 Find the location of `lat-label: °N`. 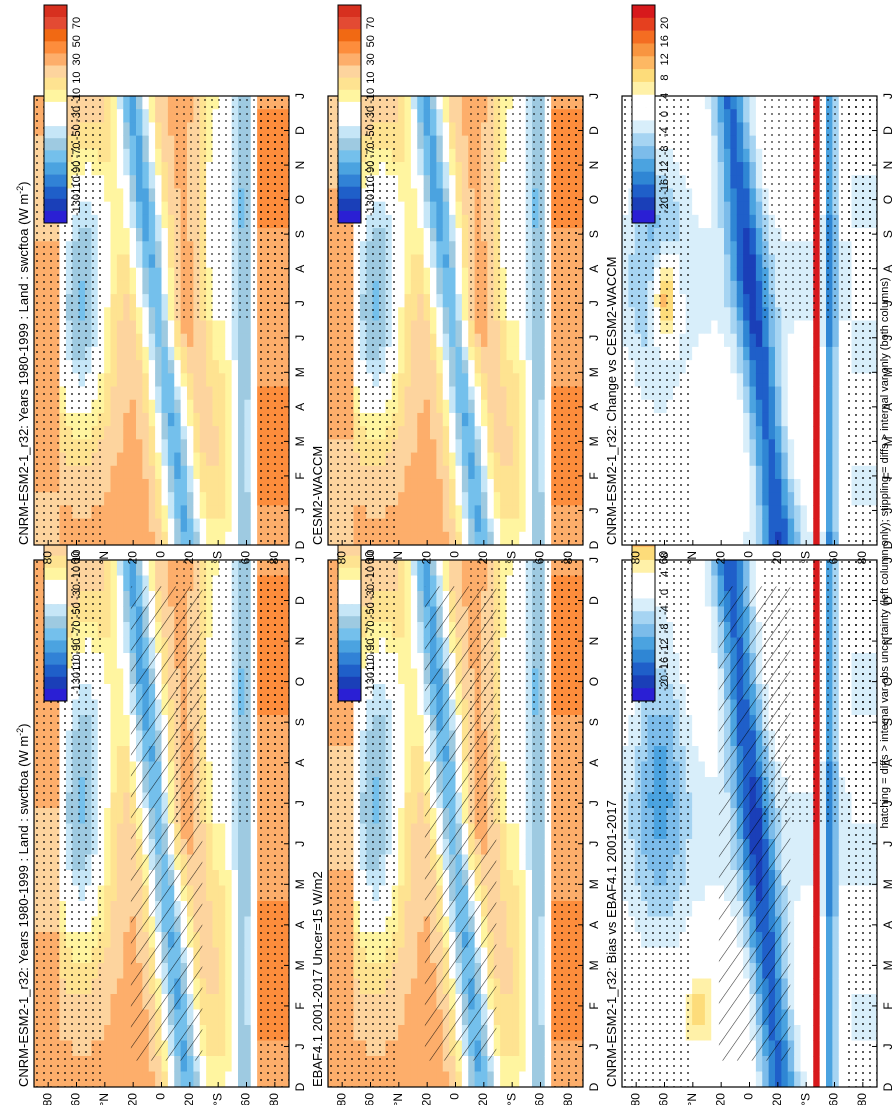

lat-label: °N is located at coordinates (398, 1099).